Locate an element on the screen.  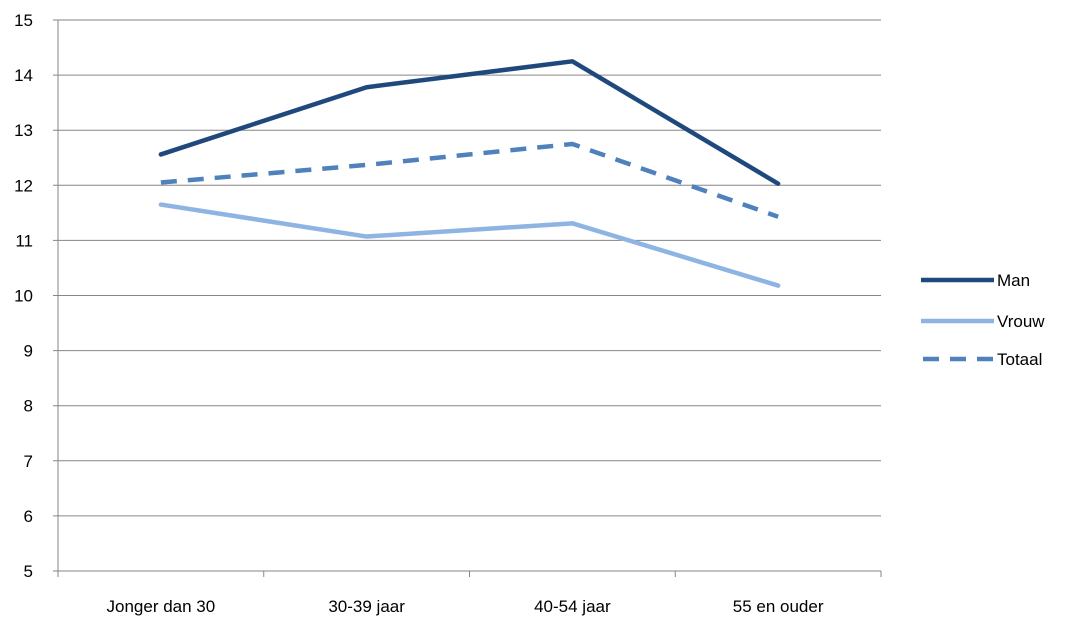
x-tick-label: 55 en ouder is located at coordinates (778, 606).